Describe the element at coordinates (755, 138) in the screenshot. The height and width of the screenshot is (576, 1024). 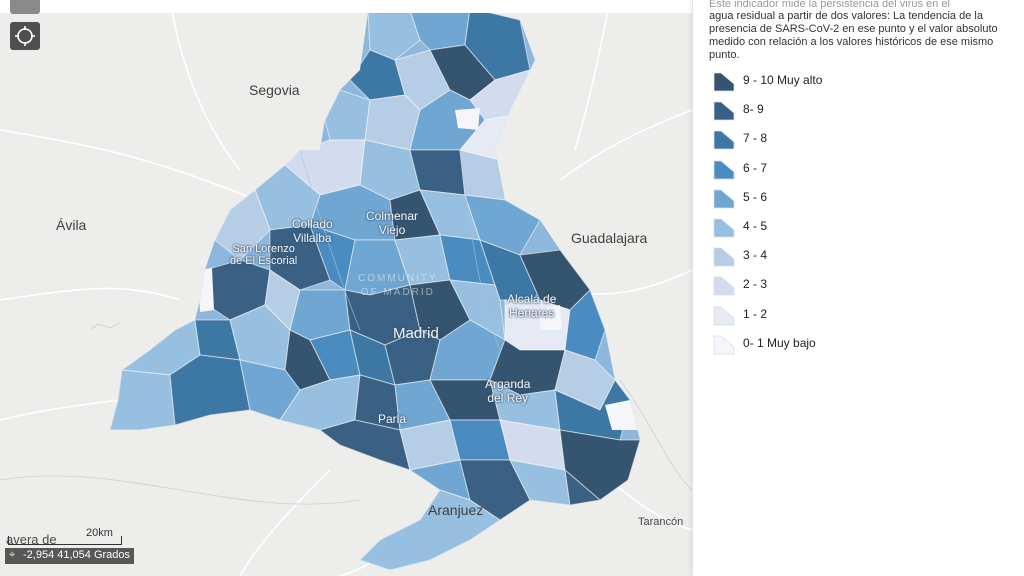
I see `legend-label: 7 - 8` at that location.